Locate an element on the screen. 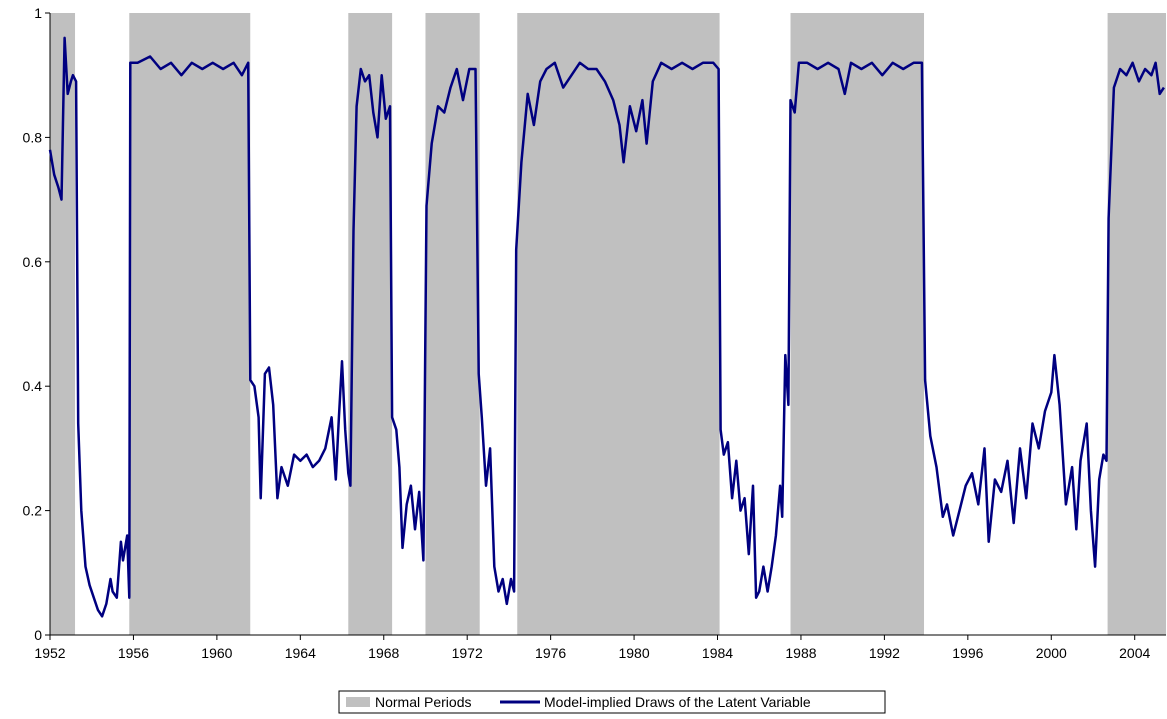 The width and height of the screenshot is (1167, 719). y-tick-label-5: 1 is located at coordinates (38, 13).